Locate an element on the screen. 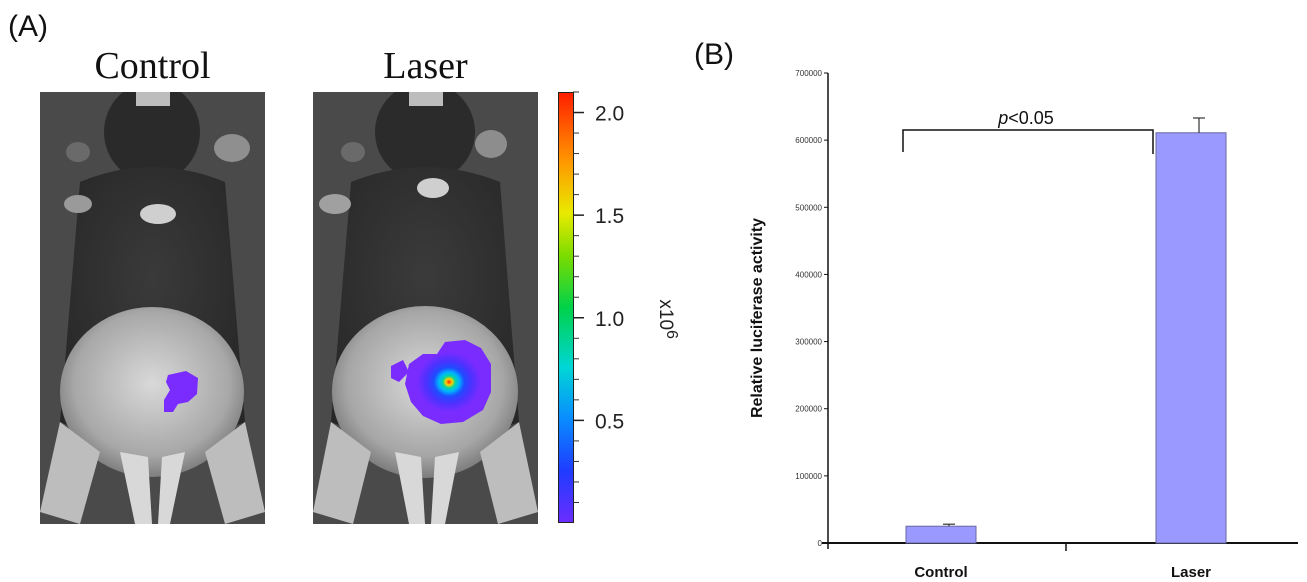 This screenshot has width=1307, height=582. colorbar-tick-label: 1.5 is located at coordinates (609, 216).